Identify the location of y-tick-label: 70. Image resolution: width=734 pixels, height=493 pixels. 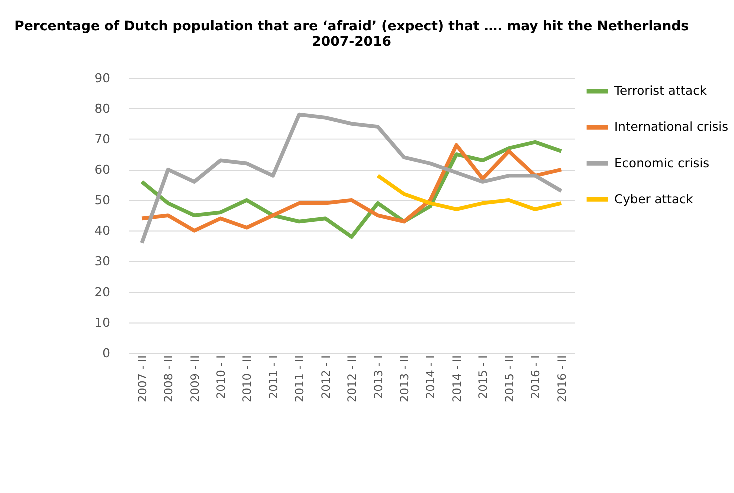
(102, 139).